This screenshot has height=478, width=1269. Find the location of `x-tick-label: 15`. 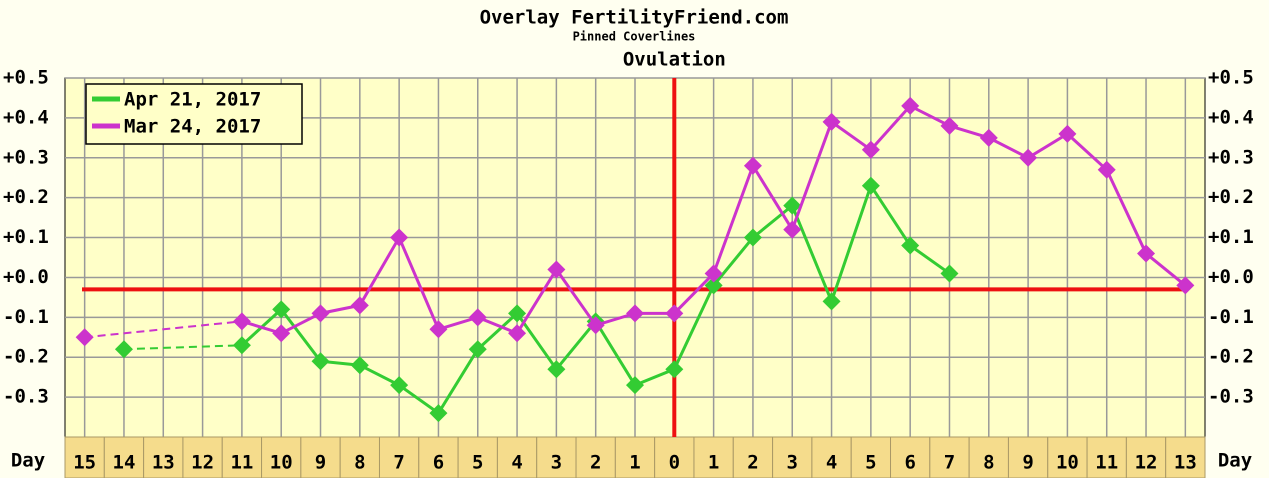

x-tick-label: 15 is located at coordinates (84, 463).